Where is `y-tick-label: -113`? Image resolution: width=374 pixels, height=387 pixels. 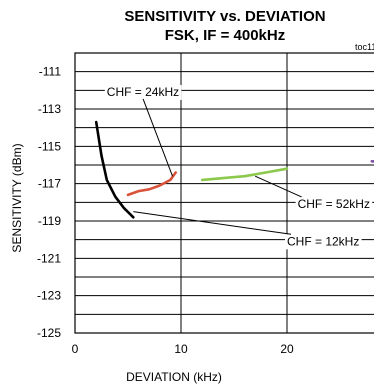 y-tick-label: -113 is located at coordinates (49, 109).